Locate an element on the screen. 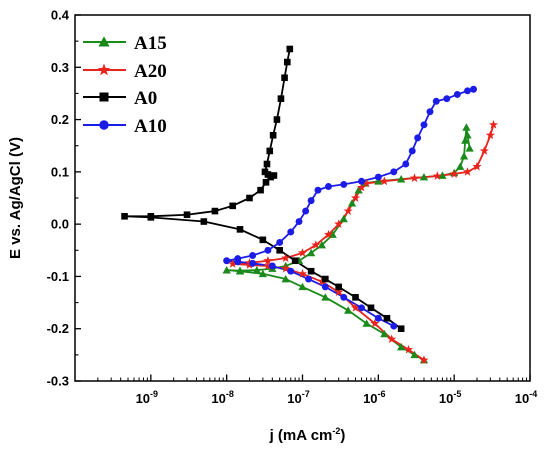 The width and height of the screenshot is (550, 455). y-tick-label: 0.3 is located at coordinates (60, 67).